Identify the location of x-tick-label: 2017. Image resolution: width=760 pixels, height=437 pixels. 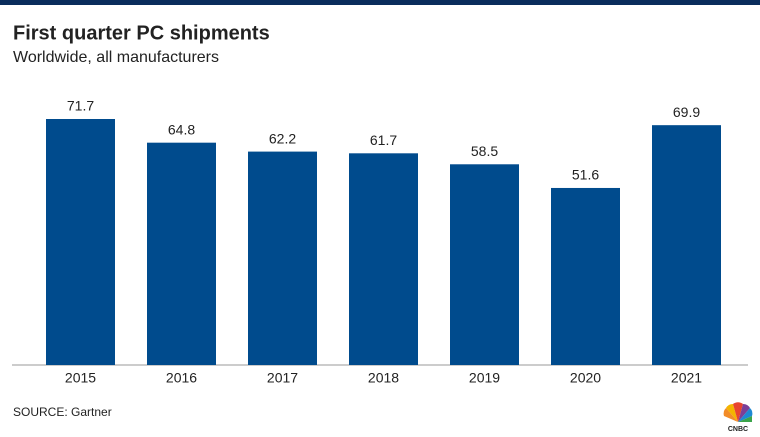
(282, 378).